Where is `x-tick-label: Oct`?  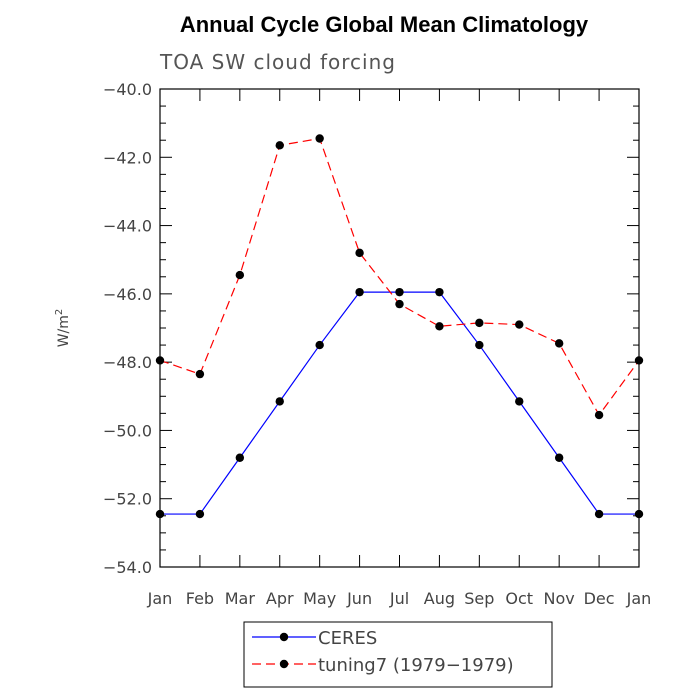
x-tick-label: Oct is located at coordinates (519, 598).